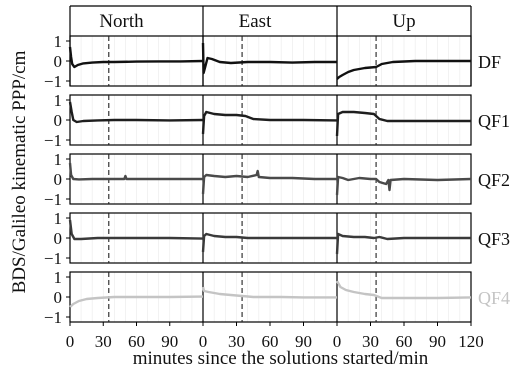 Image resolution: width=519 pixels, height=370 pixels. I want to click on column-title-up: Up, so click(403, 21).